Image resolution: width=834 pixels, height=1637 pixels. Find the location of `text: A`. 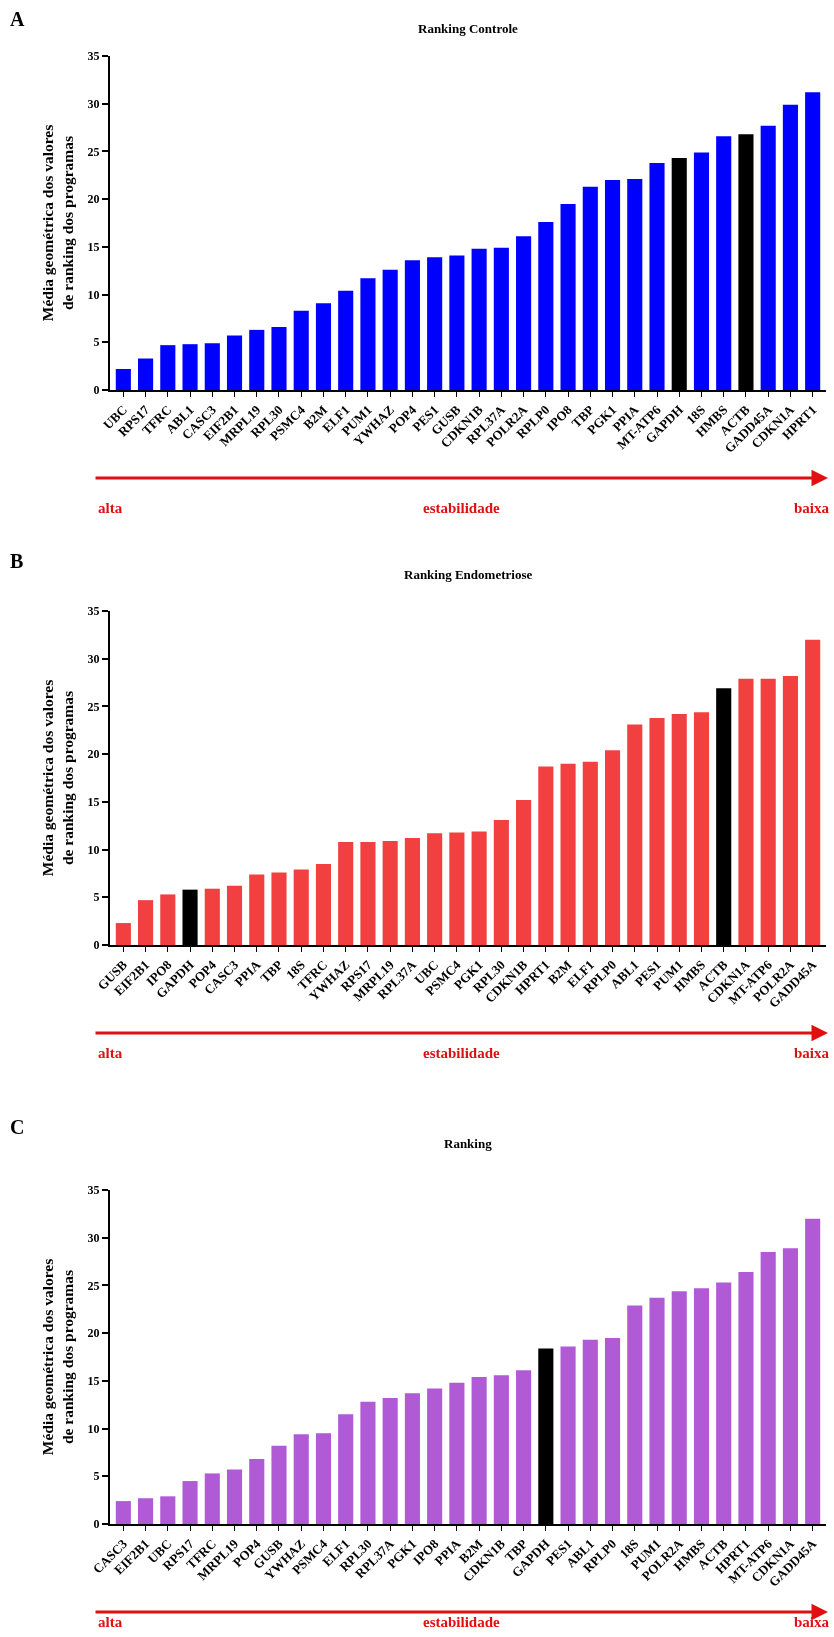

text: A is located at coordinates (17, 19).